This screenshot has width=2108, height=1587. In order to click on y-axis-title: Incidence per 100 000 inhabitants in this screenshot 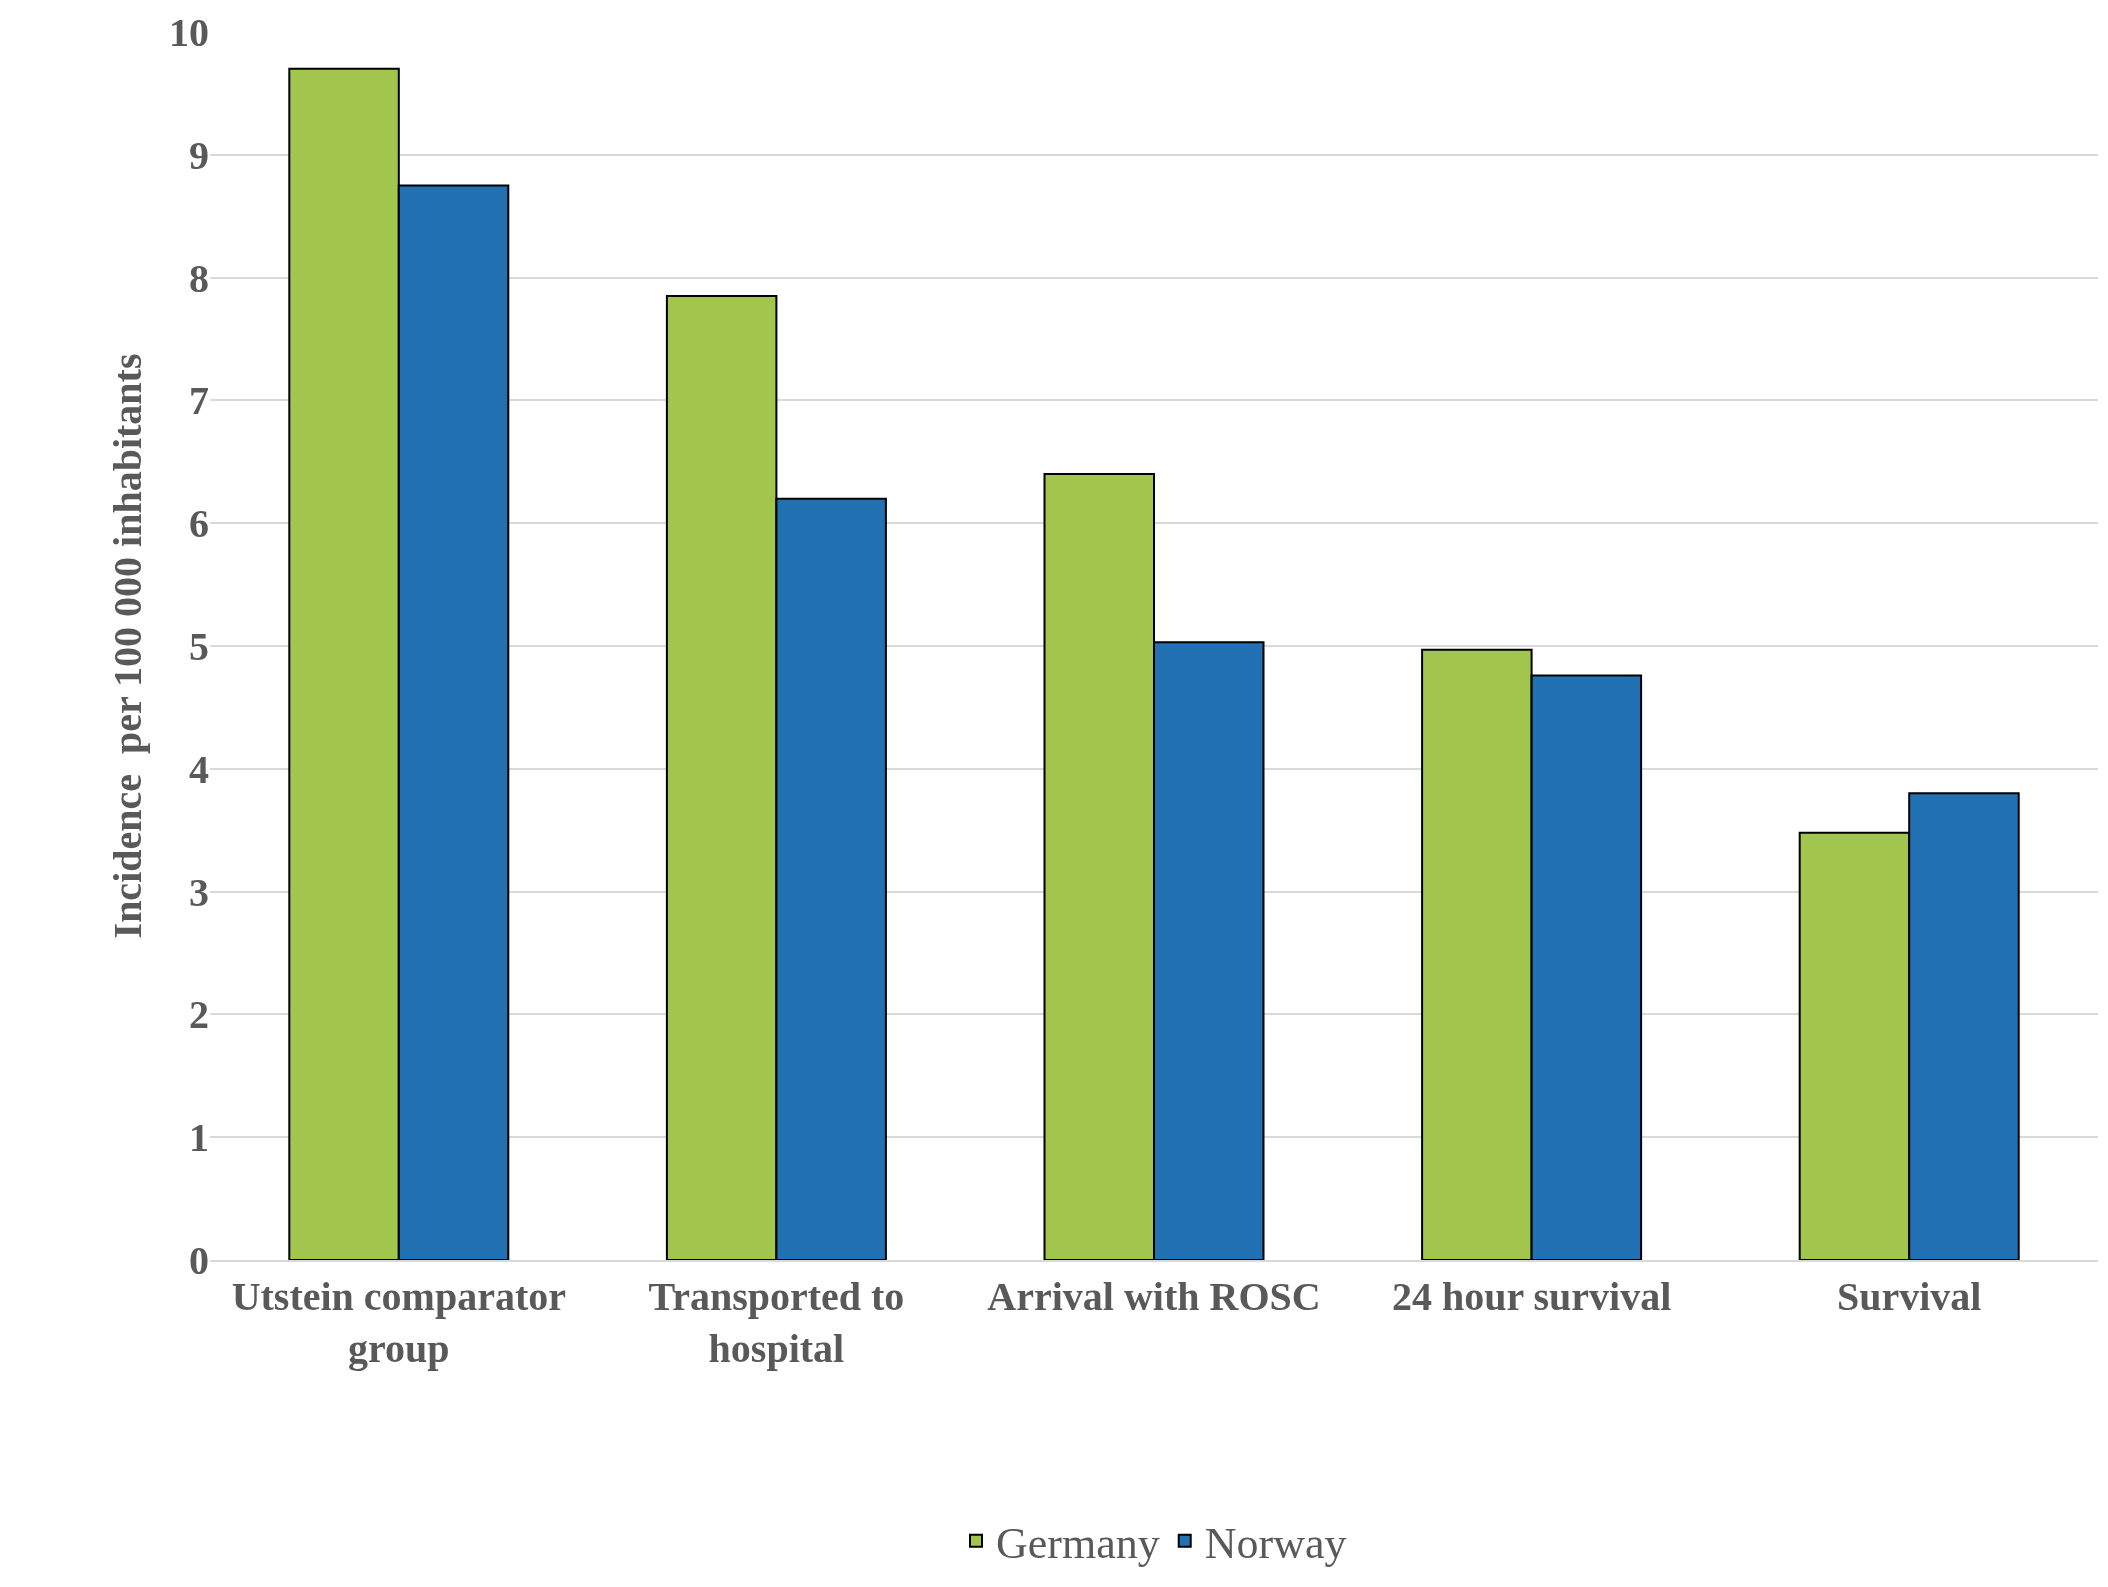, I will do `click(127, 646)`.